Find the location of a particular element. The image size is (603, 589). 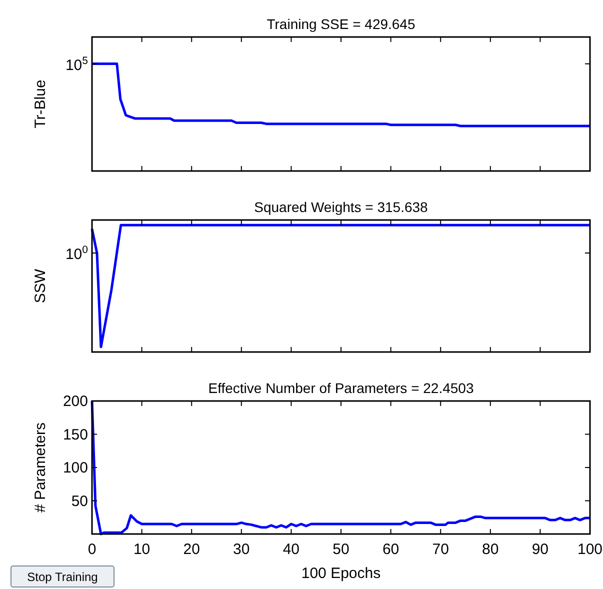

y-axis-title: # Parameters is located at coordinates (40, 467).